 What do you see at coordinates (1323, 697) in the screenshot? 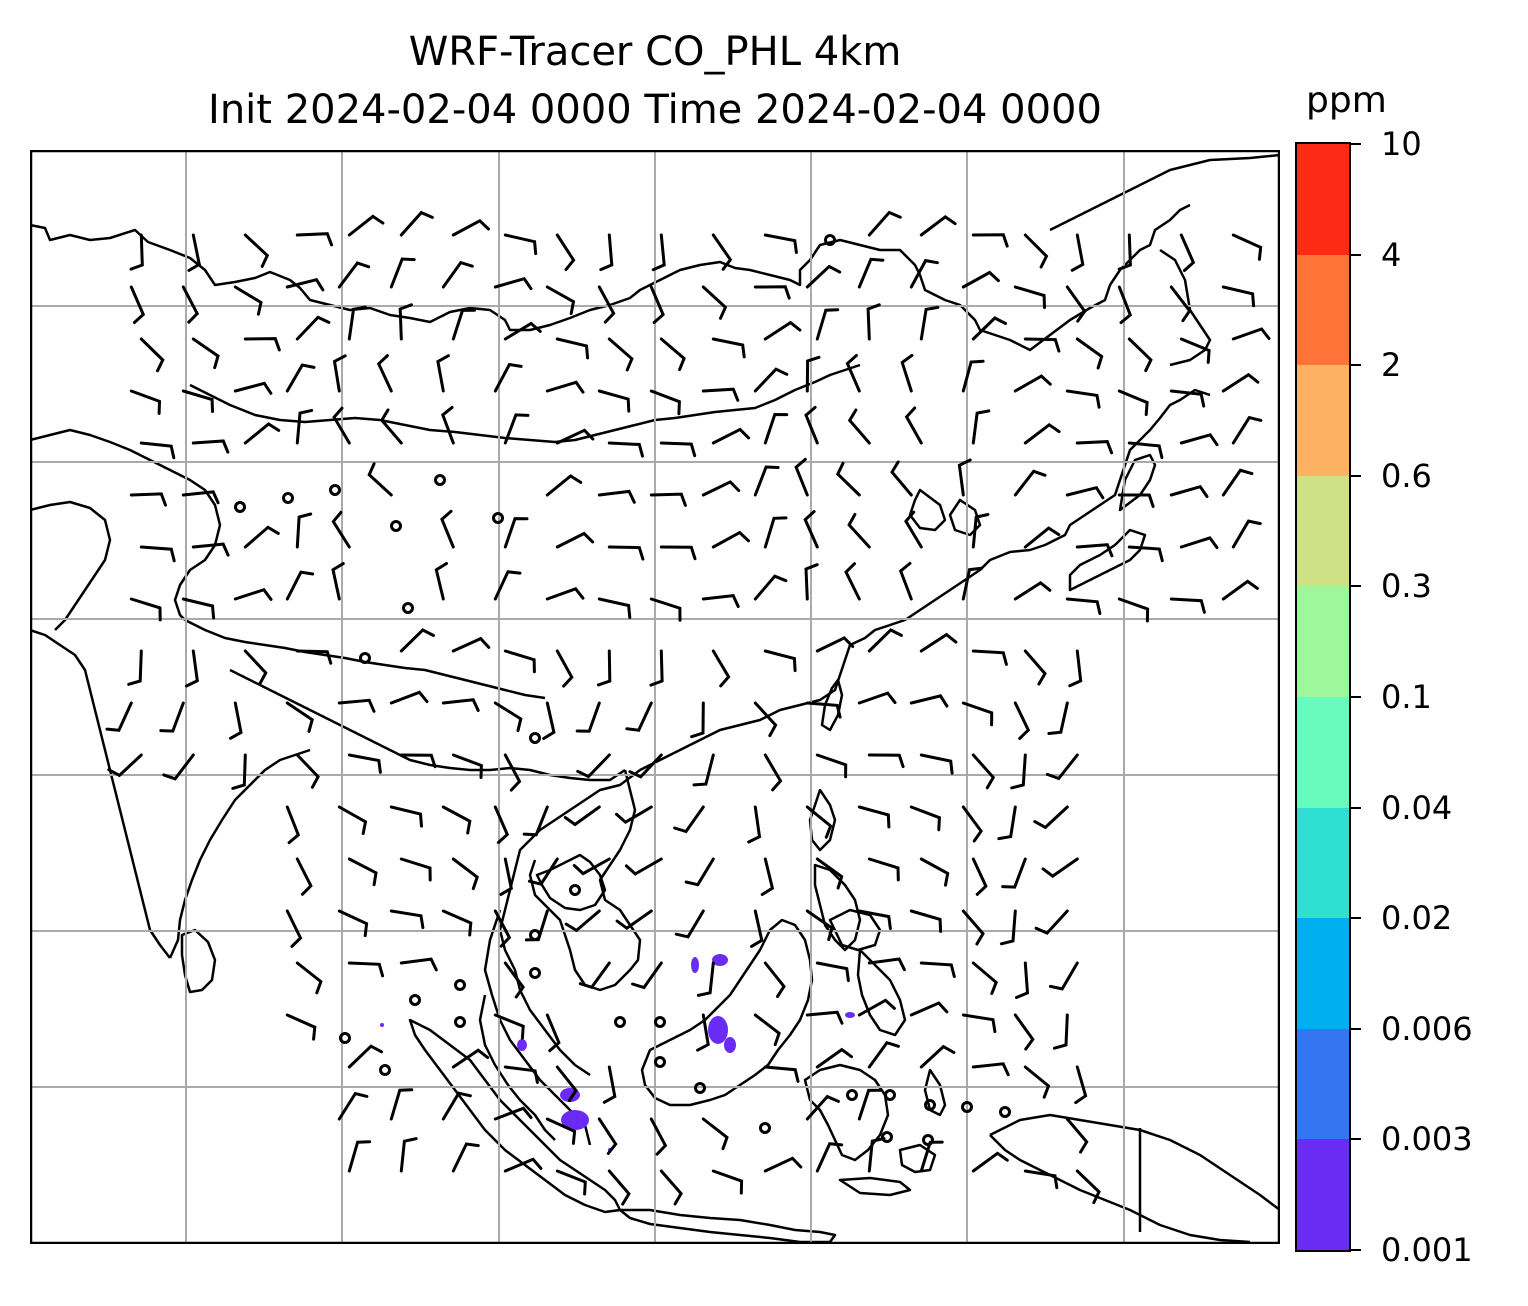
I see `colorbar` at bounding box center [1323, 697].